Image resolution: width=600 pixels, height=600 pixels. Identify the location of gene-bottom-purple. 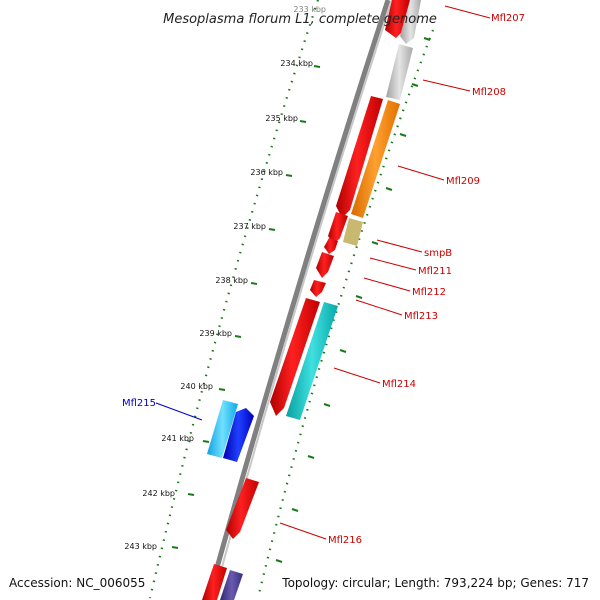
(231, 585).